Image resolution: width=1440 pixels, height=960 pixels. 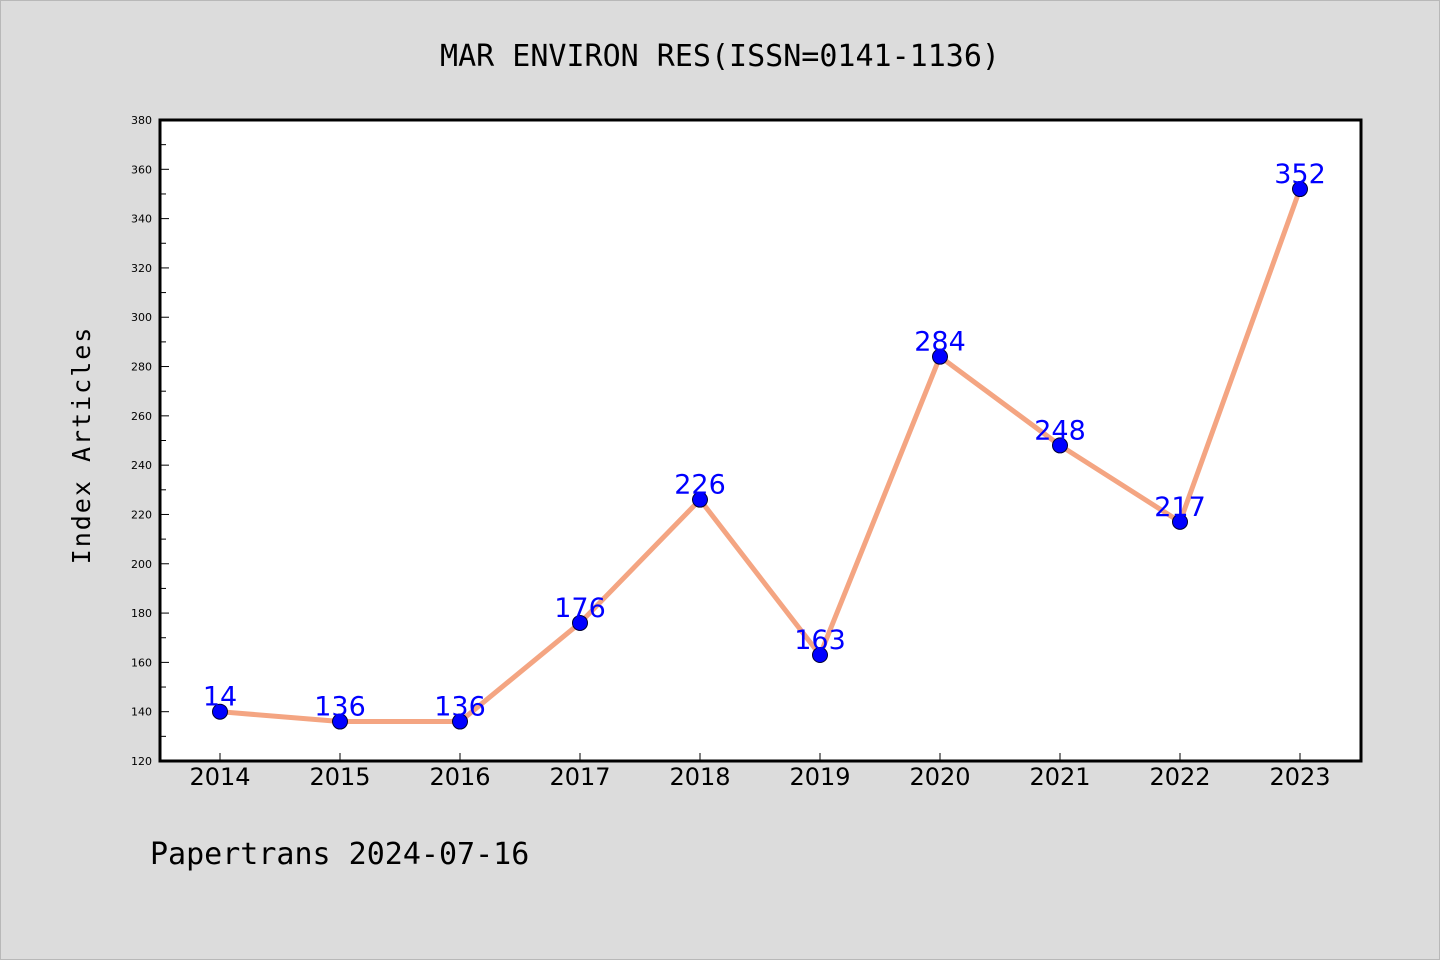 What do you see at coordinates (141, 712) in the screenshot?
I see `y-tick-label: 140` at bounding box center [141, 712].